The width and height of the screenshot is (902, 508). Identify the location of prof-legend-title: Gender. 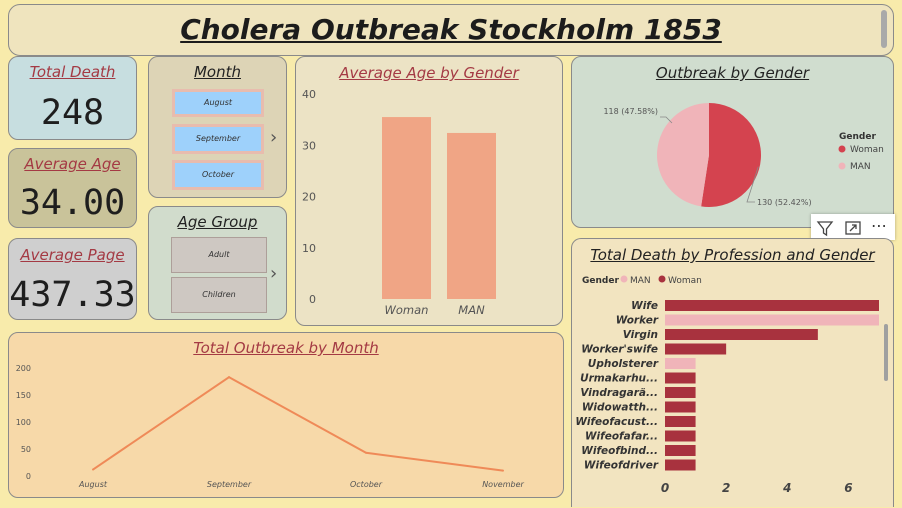
(600, 281).